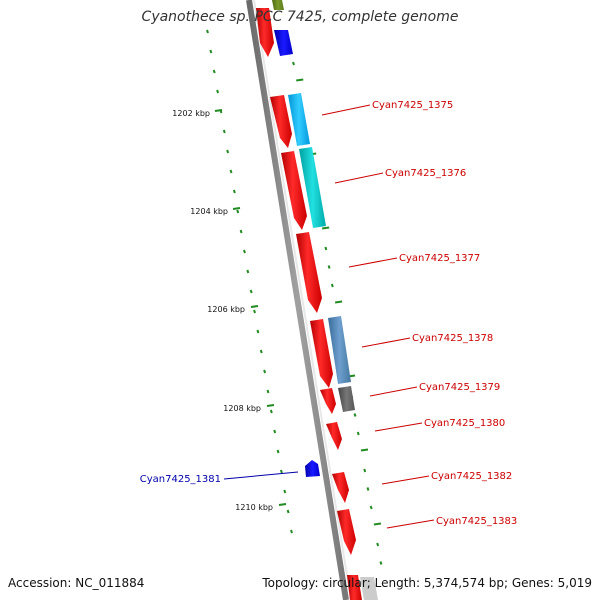 Image resolution: width=600 pixels, height=600 pixels. What do you see at coordinates (209, 211) in the screenshot?
I see `scale-tick-label: 1204 kbp` at bounding box center [209, 211].